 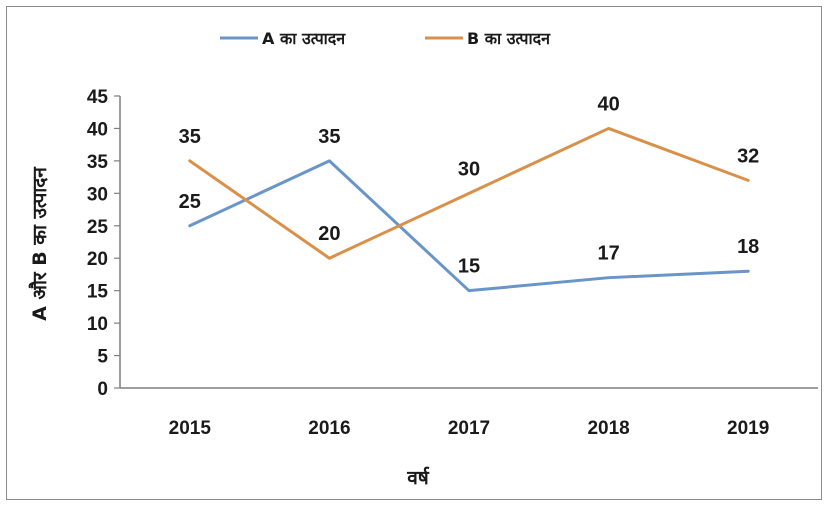 I want to click on data-label: 18, so click(x=748, y=247).